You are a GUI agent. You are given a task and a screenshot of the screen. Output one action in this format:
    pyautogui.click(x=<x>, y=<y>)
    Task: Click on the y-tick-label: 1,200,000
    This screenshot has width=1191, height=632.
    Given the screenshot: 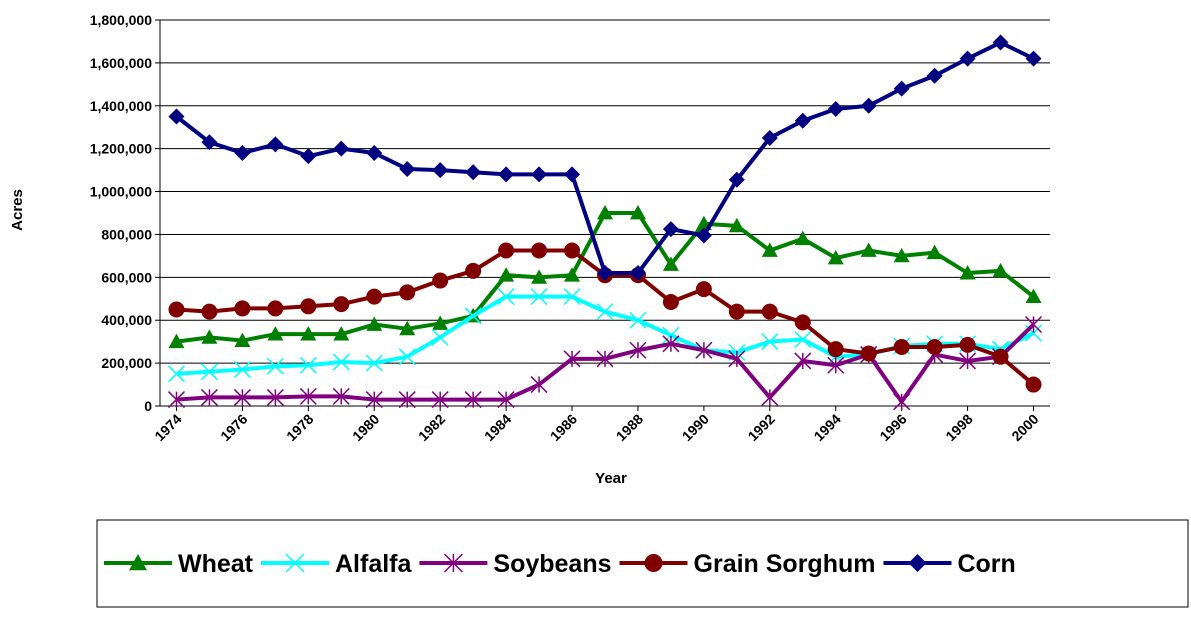 What is the action you would take?
    pyautogui.click(x=121, y=149)
    